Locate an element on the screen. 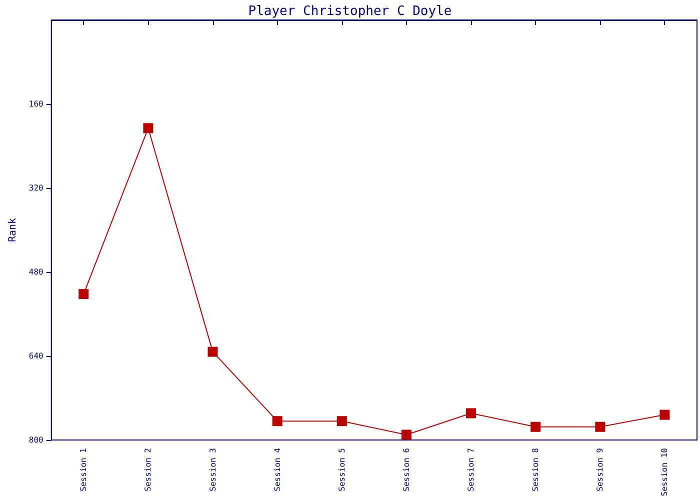 Image resolution: width=700 pixels, height=500 pixels. chart-title: Player Christopher C Doyle is located at coordinates (350, 11).